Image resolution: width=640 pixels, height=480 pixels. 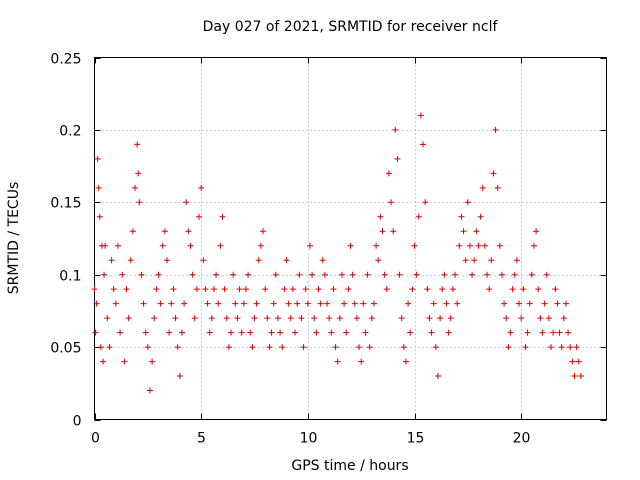 I want to click on x-tick-label: 15, so click(x=416, y=439).